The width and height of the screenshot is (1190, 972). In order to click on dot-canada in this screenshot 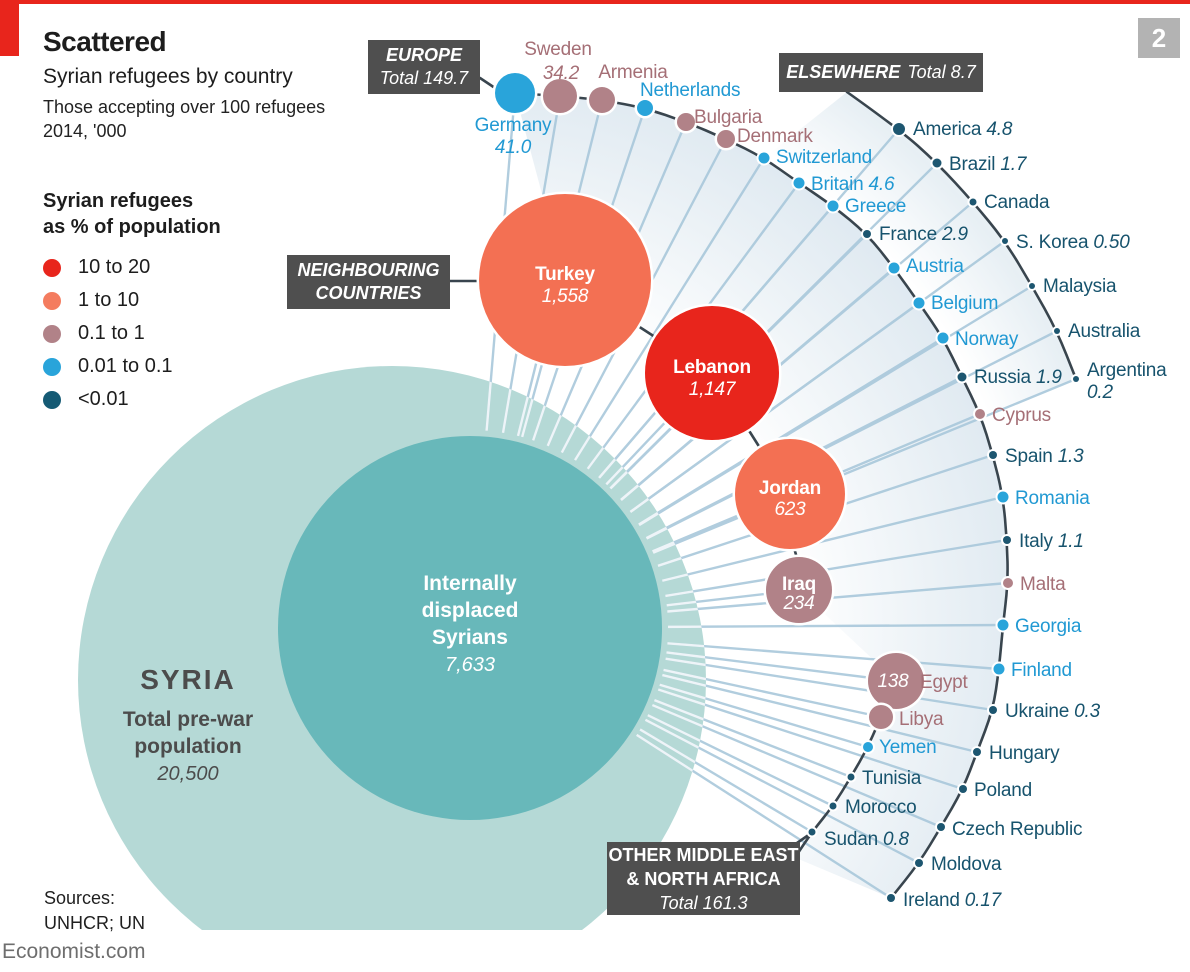, I will do `click(973, 202)`.